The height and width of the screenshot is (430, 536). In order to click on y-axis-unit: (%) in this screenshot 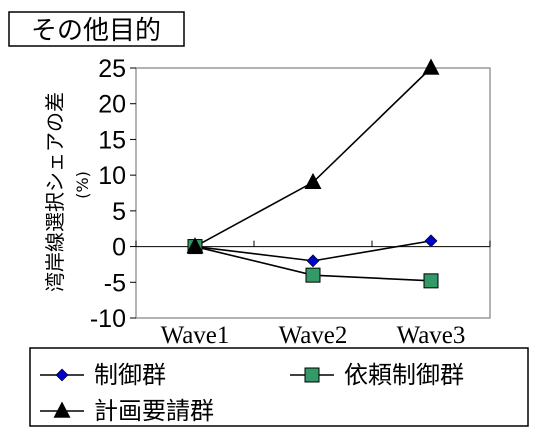, I will do `click(82, 185)`.